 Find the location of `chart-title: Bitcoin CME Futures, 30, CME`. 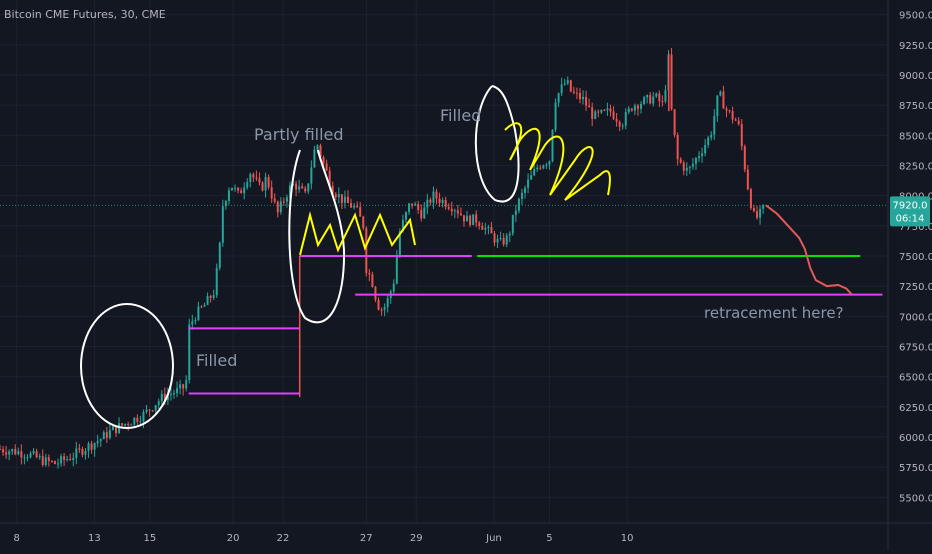

chart-title: Bitcoin CME Futures, 30, CME is located at coordinates (85, 14).